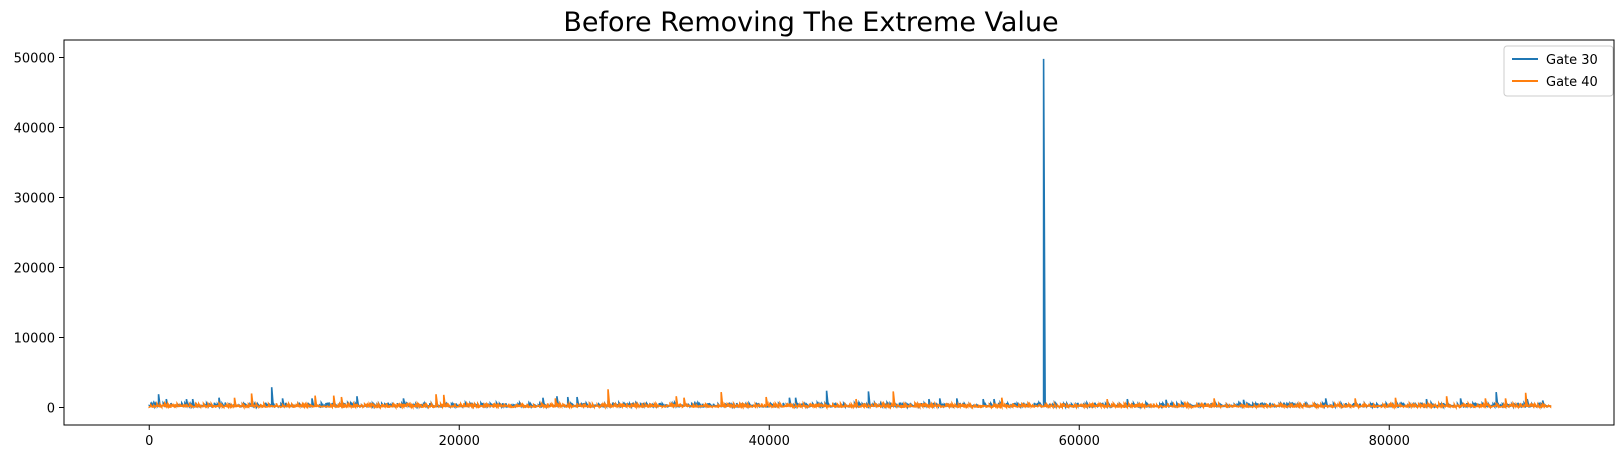  I want to click on x-tick-label: 40000, so click(769, 441).